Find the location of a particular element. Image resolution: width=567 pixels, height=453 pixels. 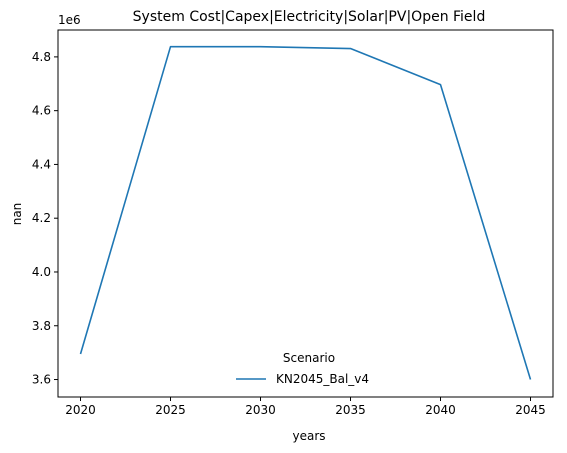

y-tick-label: 4.6 is located at coordinates (41, 111).